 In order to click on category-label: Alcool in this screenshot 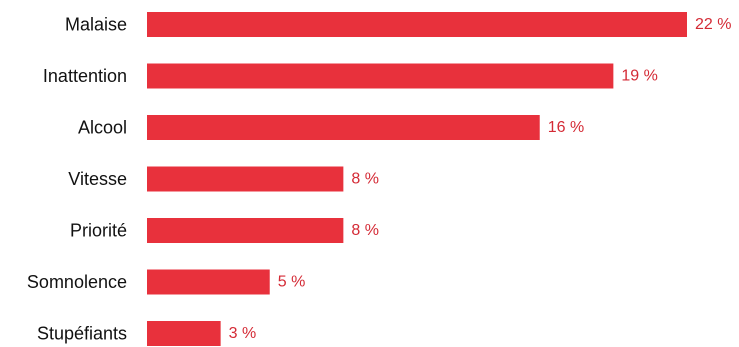, I will do `click(102, 128)`.